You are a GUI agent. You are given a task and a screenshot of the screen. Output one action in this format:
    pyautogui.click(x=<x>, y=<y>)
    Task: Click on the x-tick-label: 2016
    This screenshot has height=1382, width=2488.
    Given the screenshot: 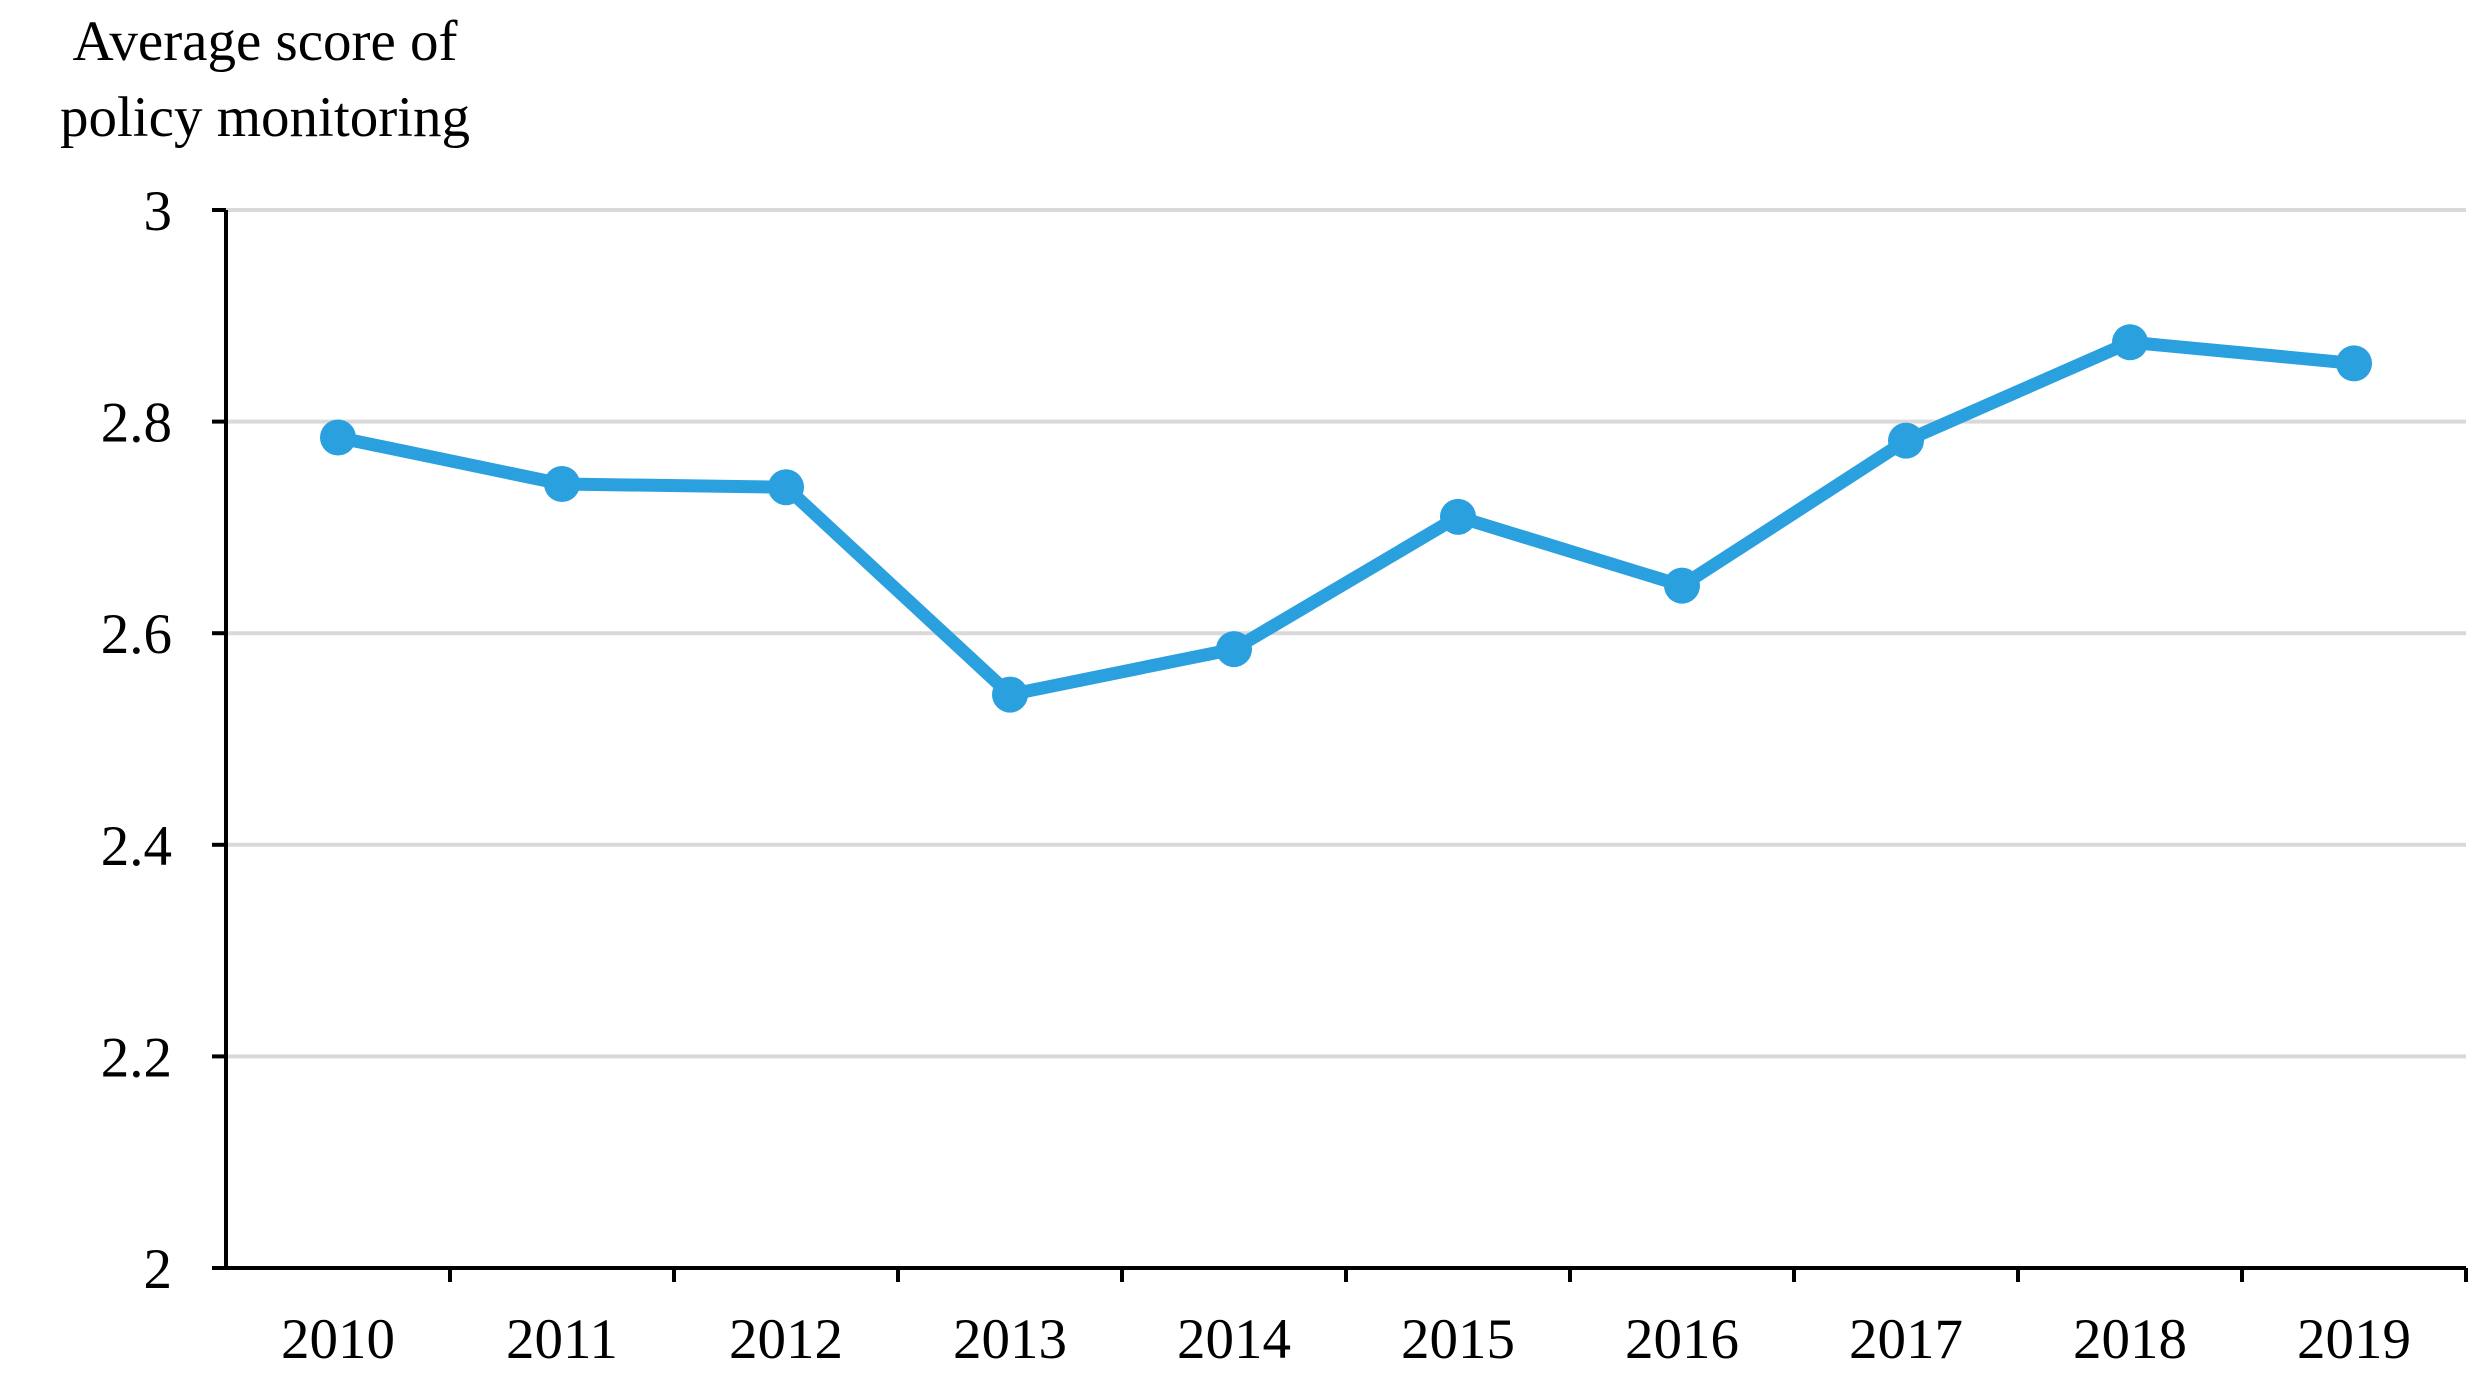 What is the action you would take?
    pyautogui.click(x=1682, y=1339)
    